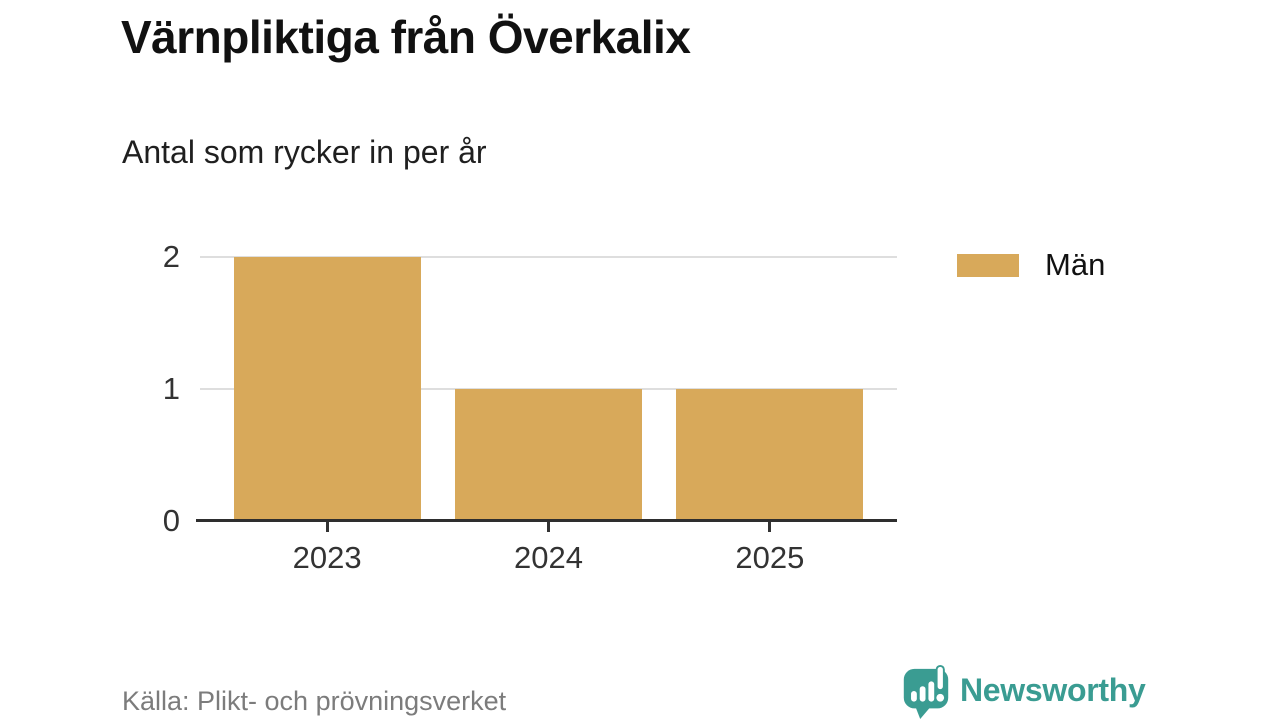 This screenshot has height=720, width=1280. Describe the element at coordinates (327, 389) in the screenshot. I see `bar-2023` at that location.